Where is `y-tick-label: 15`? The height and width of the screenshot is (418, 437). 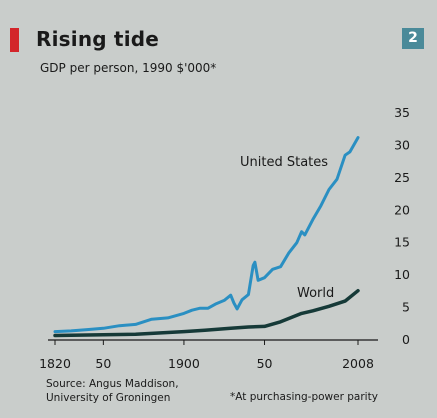 y-tick-label: 15 is located at coordinates (402, 242).